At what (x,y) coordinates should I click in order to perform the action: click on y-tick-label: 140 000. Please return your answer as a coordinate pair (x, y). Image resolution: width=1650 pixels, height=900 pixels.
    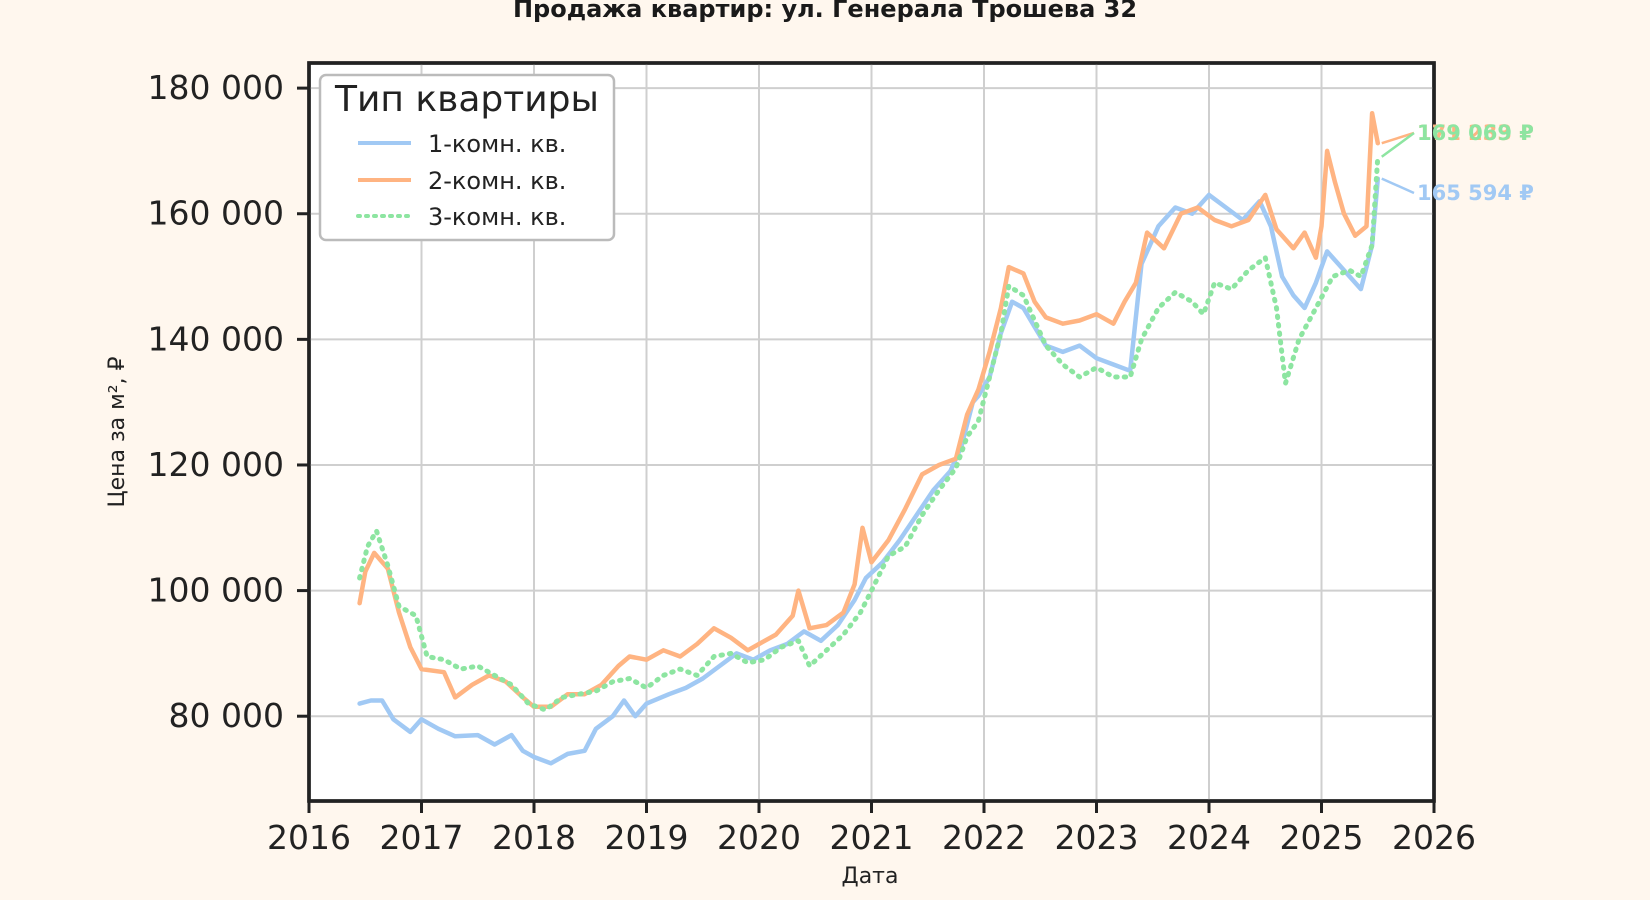
    Looking at the image, I should click on (216, 338).